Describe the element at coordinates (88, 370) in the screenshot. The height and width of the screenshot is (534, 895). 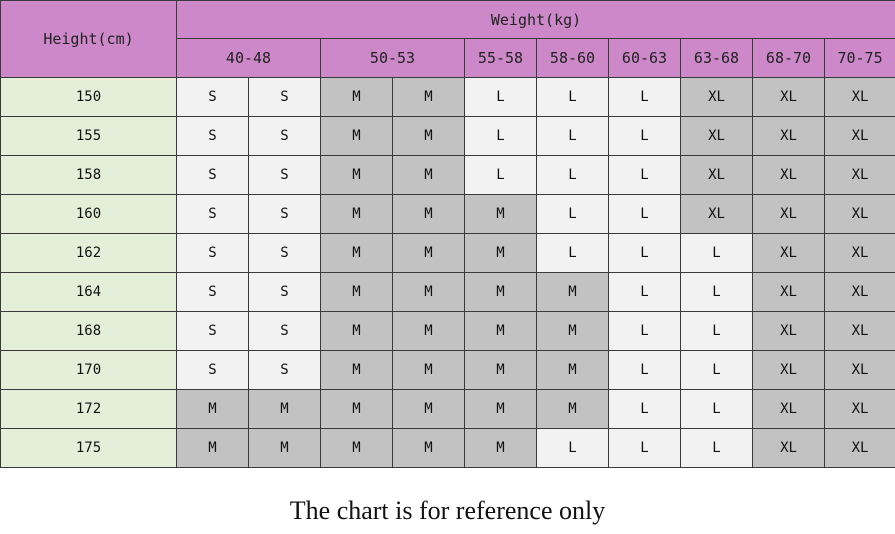
I see `height-cell: 170` at that location.